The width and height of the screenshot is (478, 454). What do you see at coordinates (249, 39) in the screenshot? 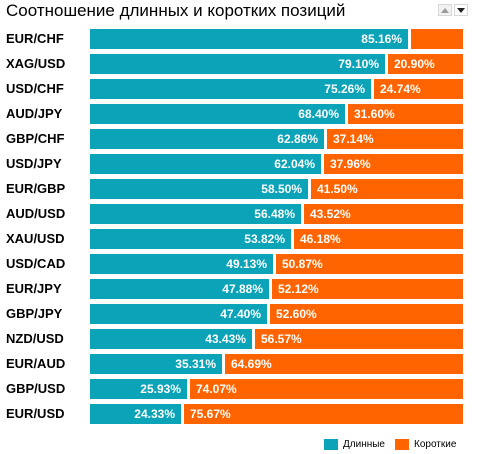
I see `bar-long: 85.16%` at bounding box center [249, 39].